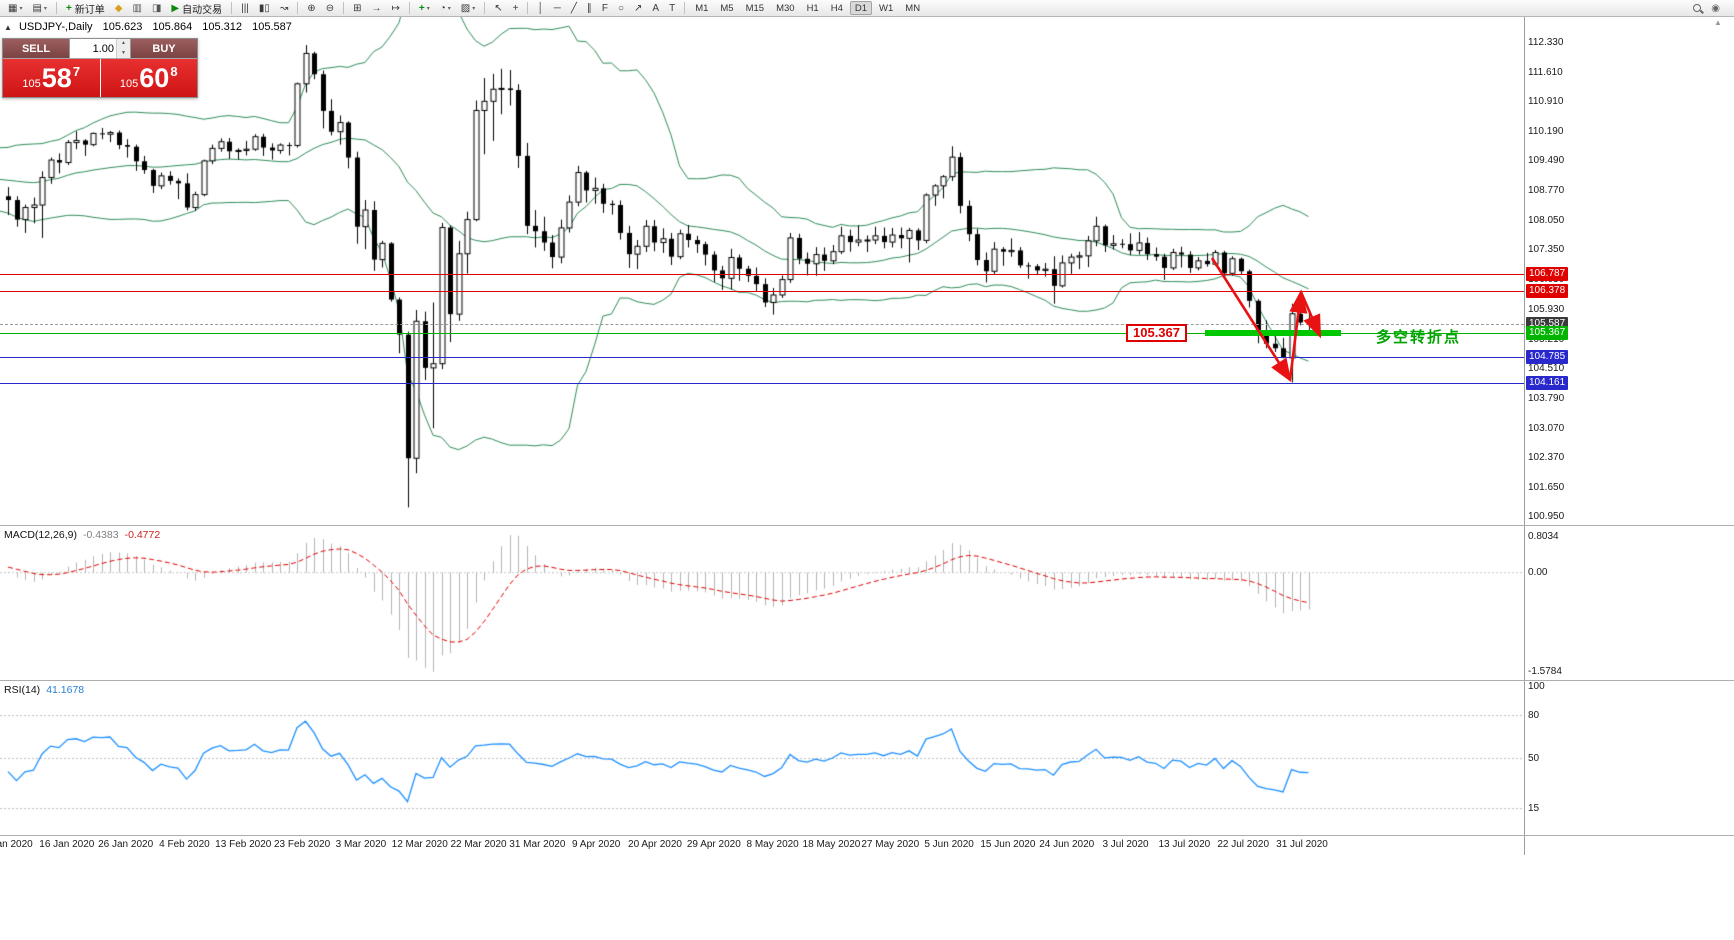 This screenshot has height=940, width=1734. Describe the element at coordinates (913, 8) in the screenshot. I see `timeframe-button-mn: MN` at that location.